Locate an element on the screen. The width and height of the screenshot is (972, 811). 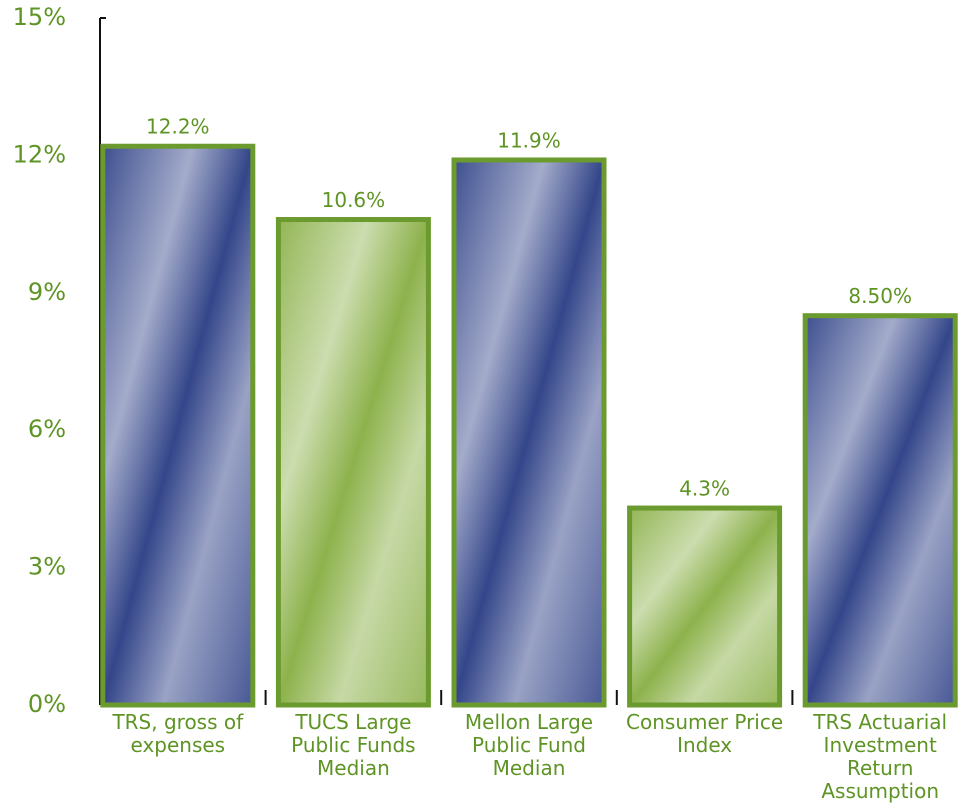
y-tick-label: 9% is located at coordinates (47, 292).